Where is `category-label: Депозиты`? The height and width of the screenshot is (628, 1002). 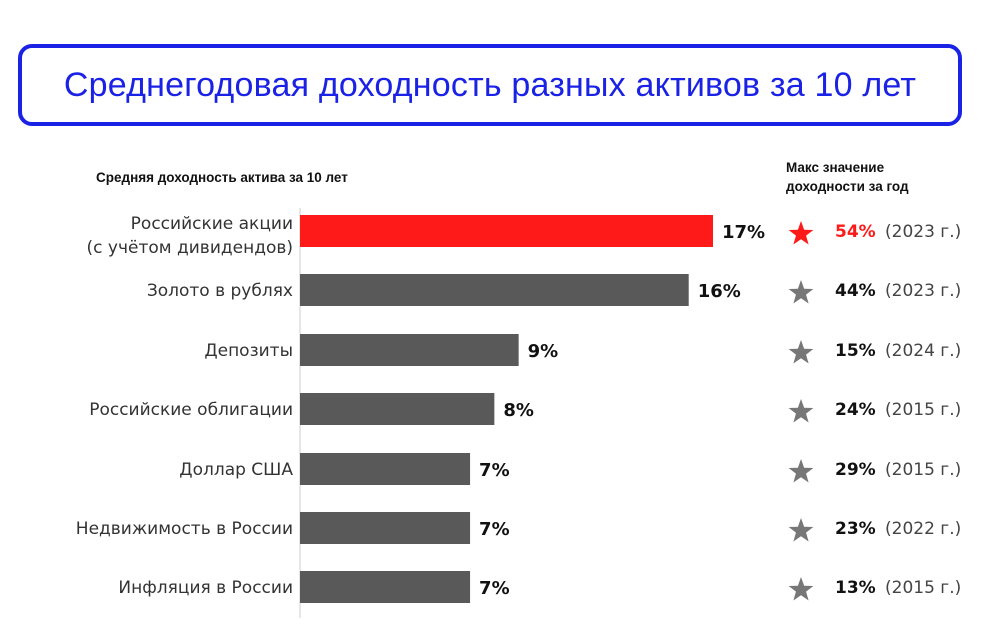
category-label: Депозиты is located at coordinates (248, 351).